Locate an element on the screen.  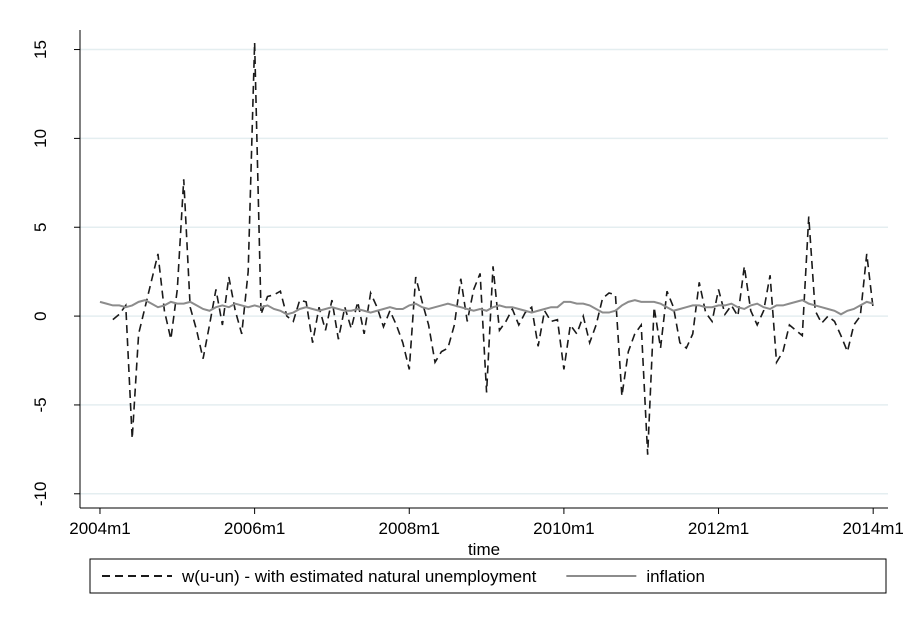
x-tick-label: 2008m1 is located at coordinates (409, 528).